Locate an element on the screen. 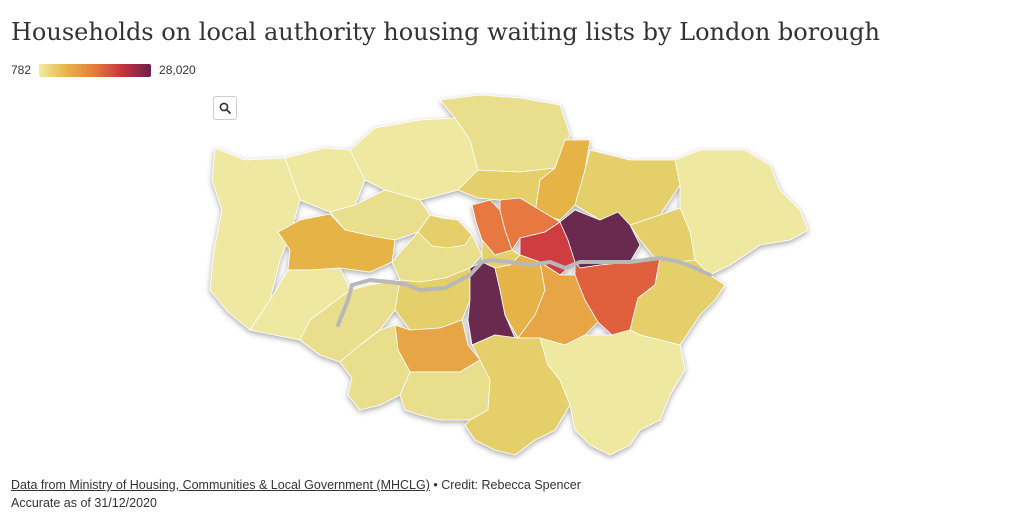  legend-min-label: 782 is located at coordinates (21, 70).